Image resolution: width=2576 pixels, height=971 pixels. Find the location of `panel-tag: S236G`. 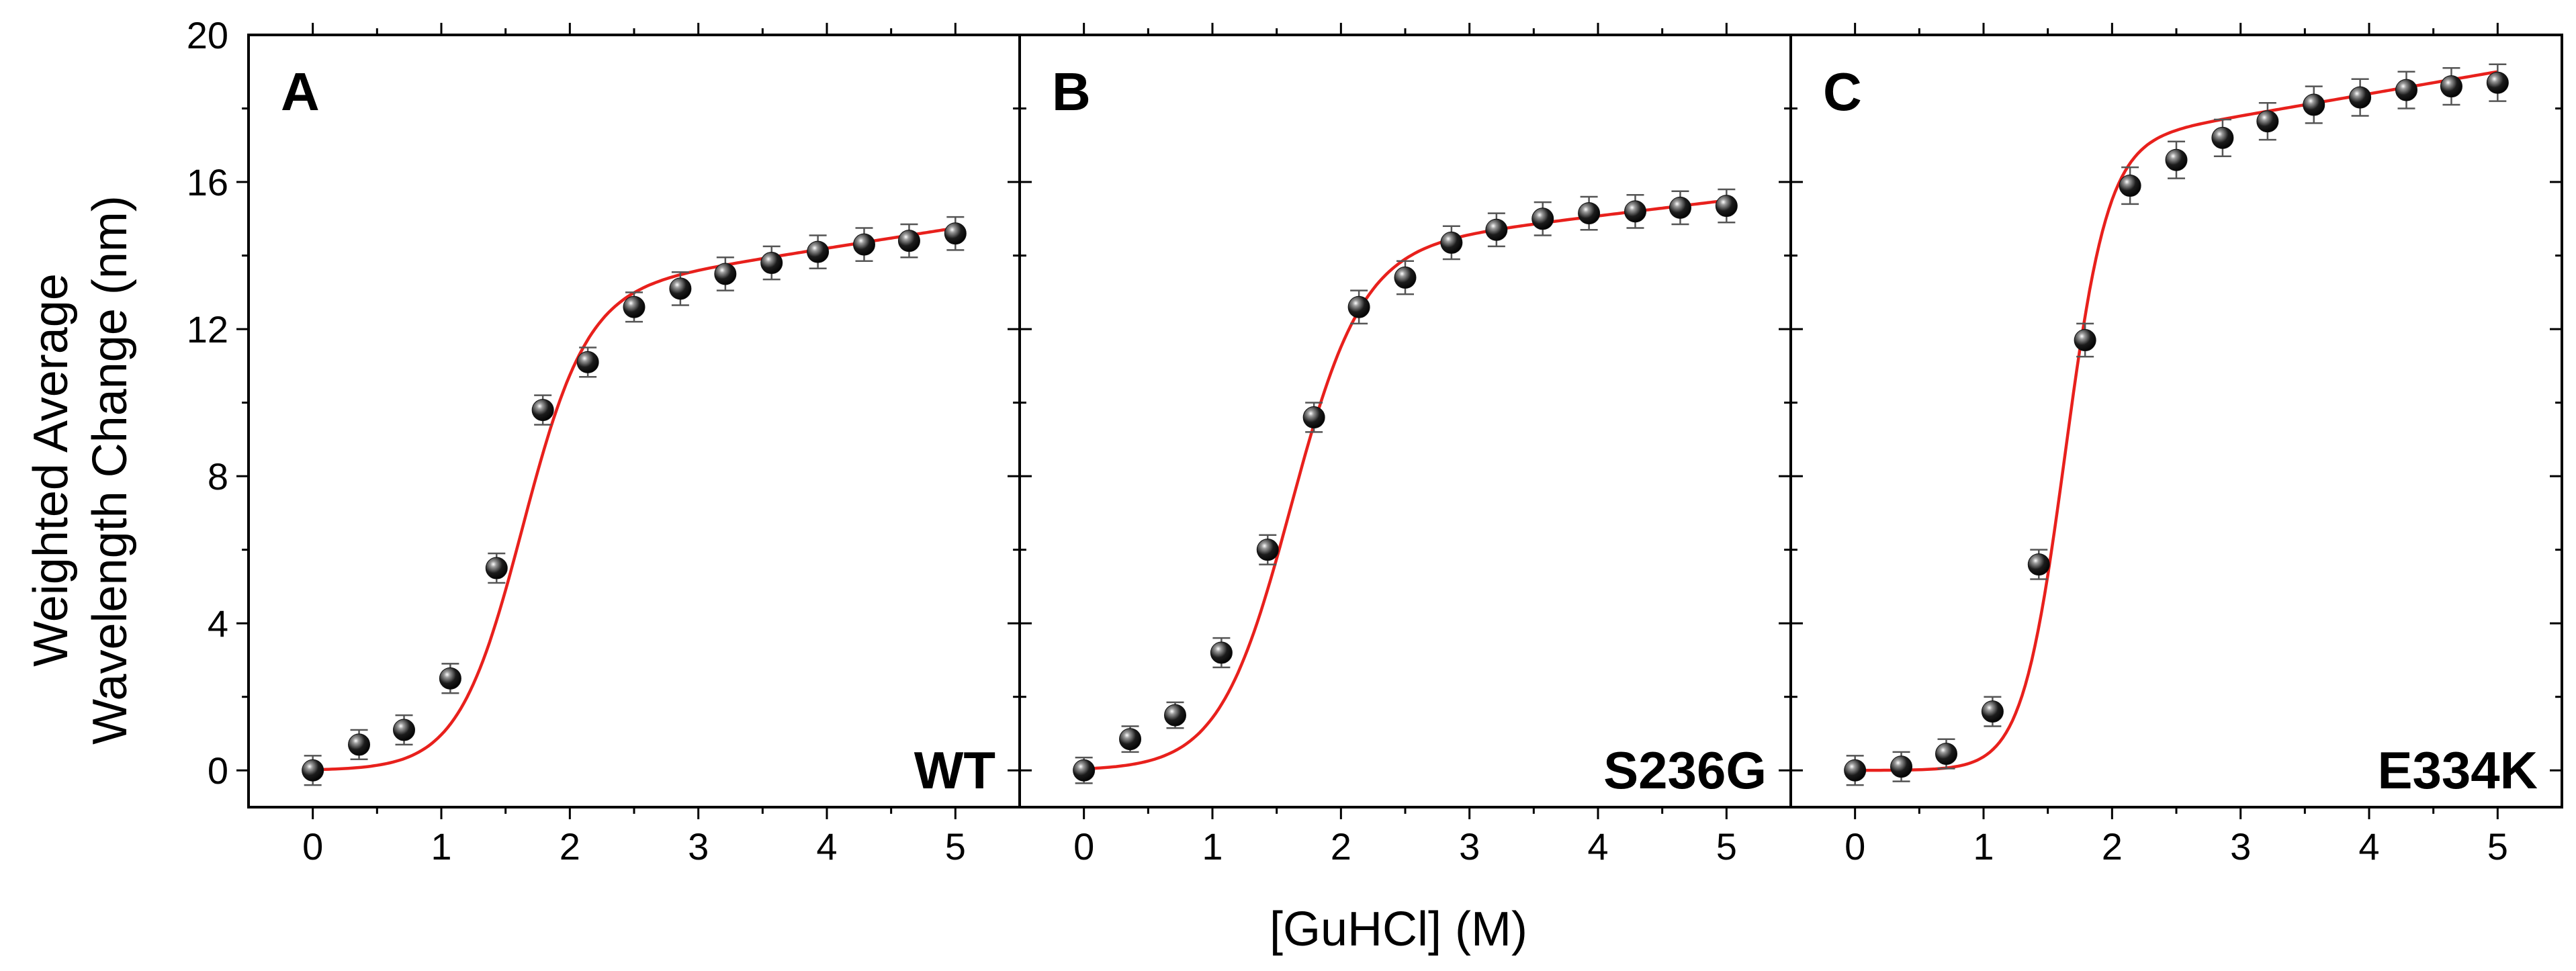

panel-tag: S236G is located at coordinates (1685, 770).